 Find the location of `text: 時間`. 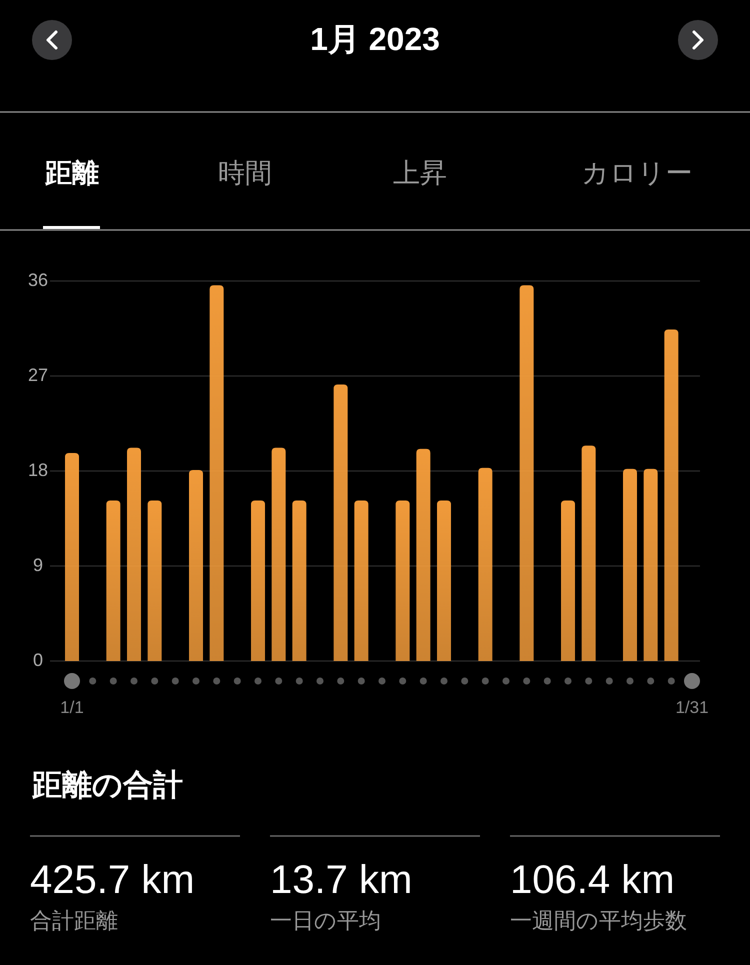

text: 時間 is located at coordinates (245, 173).